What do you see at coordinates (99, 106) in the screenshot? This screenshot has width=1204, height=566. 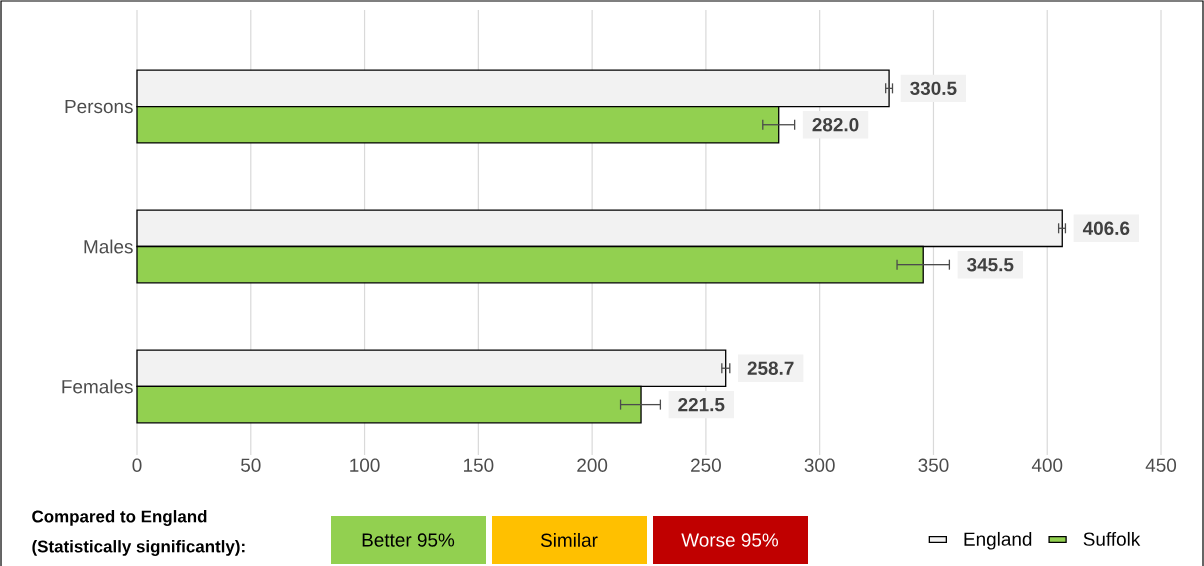 I see `y-tick-label: Persons` at bounding box center [99, 106].